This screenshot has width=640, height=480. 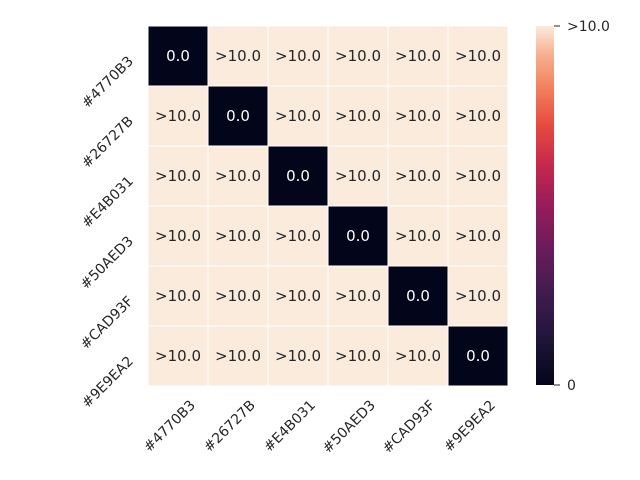 I want to click on x-tick-label: #4770B3, so click(x=170, y=427).